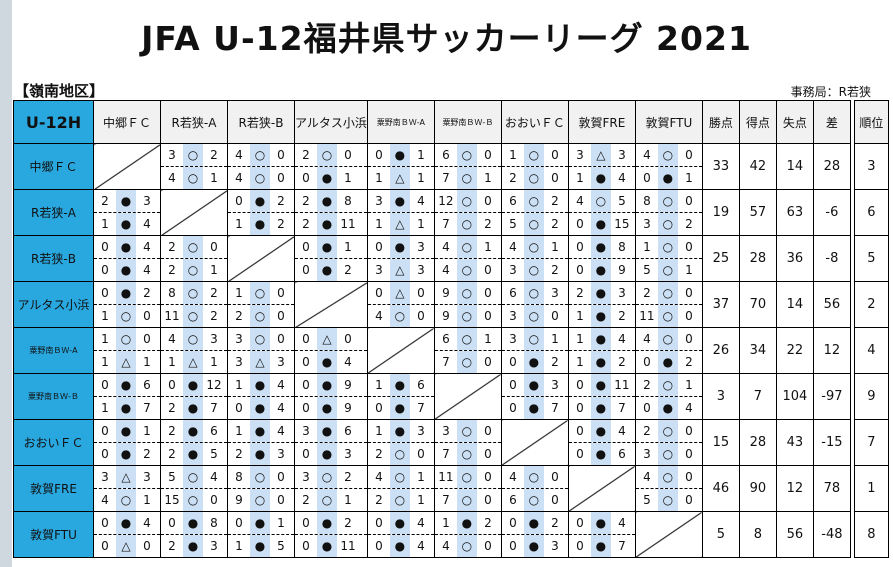 The height and width of the screenshot is (567, 893). What do you see at coordinates (401, 316) in the screenshot?
I see `second-leg: 4 ○ 0` at bounding box center [401, 316].